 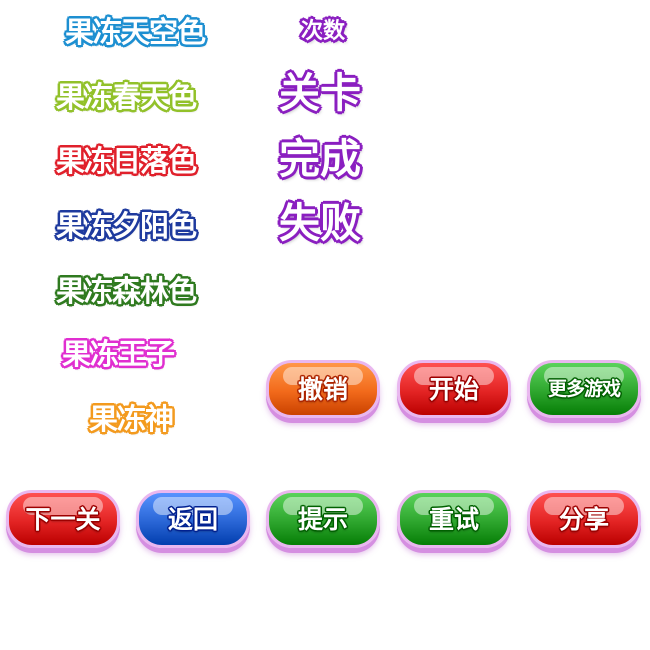 I want to click on undo-button: 撤销, so click(x=323, y=389).